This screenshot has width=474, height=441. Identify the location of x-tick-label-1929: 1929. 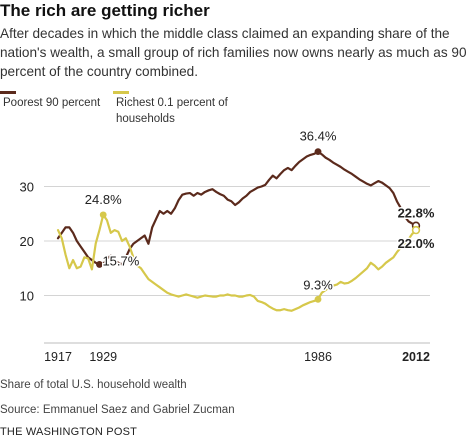
(103, 357).